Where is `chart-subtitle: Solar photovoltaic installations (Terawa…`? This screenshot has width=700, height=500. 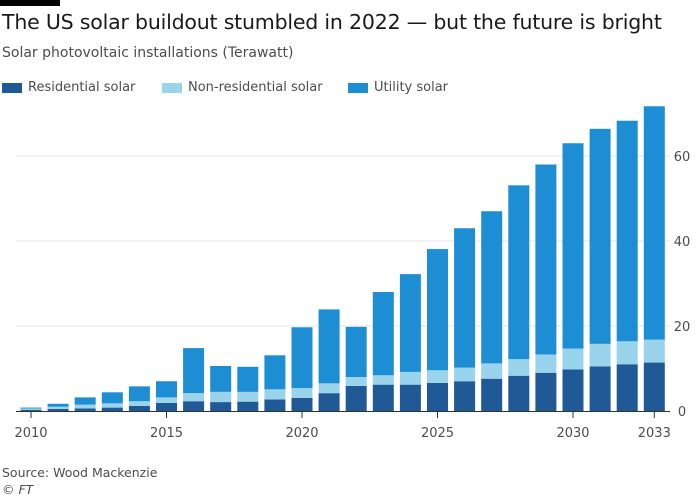
chart-subtitle: Solar photovoltaic installations (Terawa… is located at coordinates (148, 53).